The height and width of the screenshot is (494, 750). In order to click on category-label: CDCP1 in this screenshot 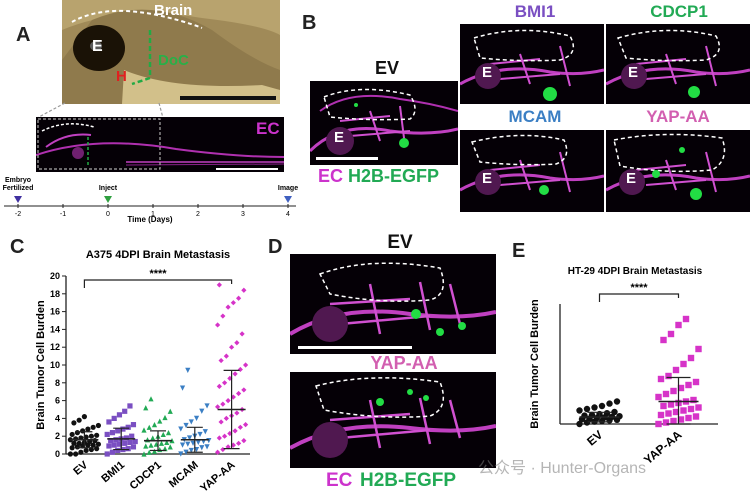, I will do `click(146, 475)`.